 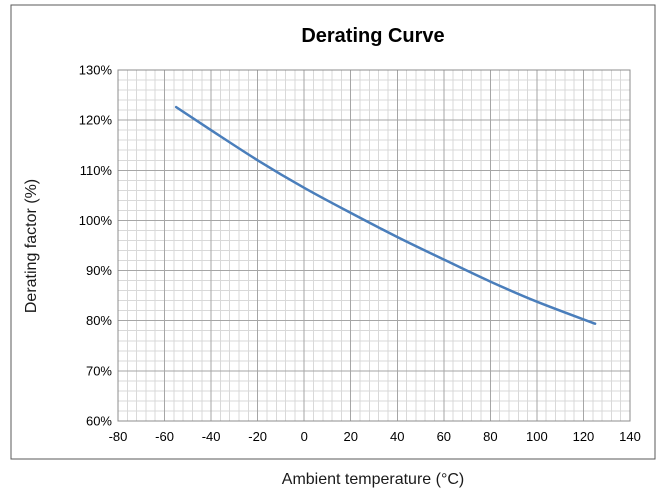 What do you see at coordinates (537, 436) in the screenshot?
I see `x-tick-label: 100` at bounding box center [537, 436].